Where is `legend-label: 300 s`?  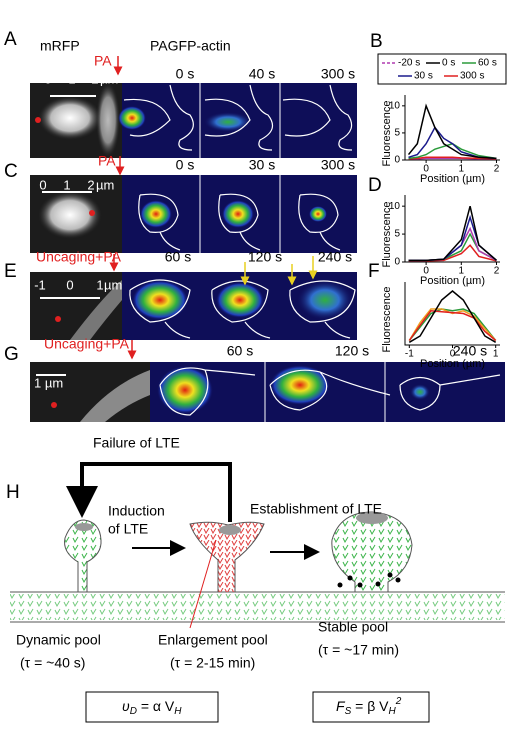
legend-label: 300 s is located at coordinates (472, 76).